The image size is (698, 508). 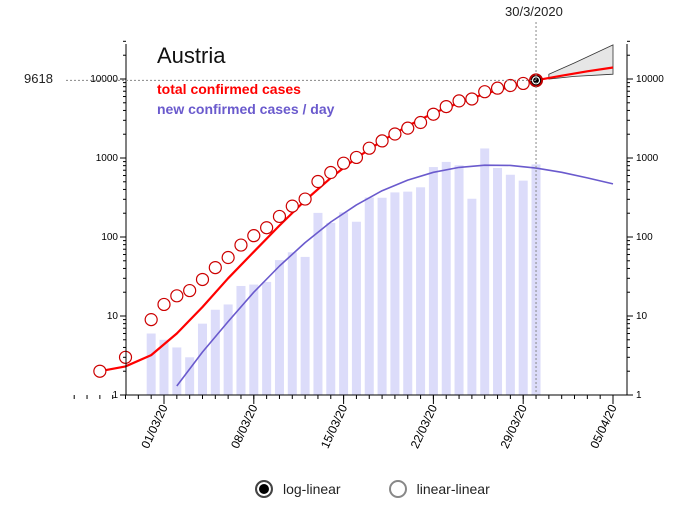 What do you see at coordinates (244, 426) in the screenshot?
I see `x-tick-label: 08/03/20` at bounding box center [244, 426].